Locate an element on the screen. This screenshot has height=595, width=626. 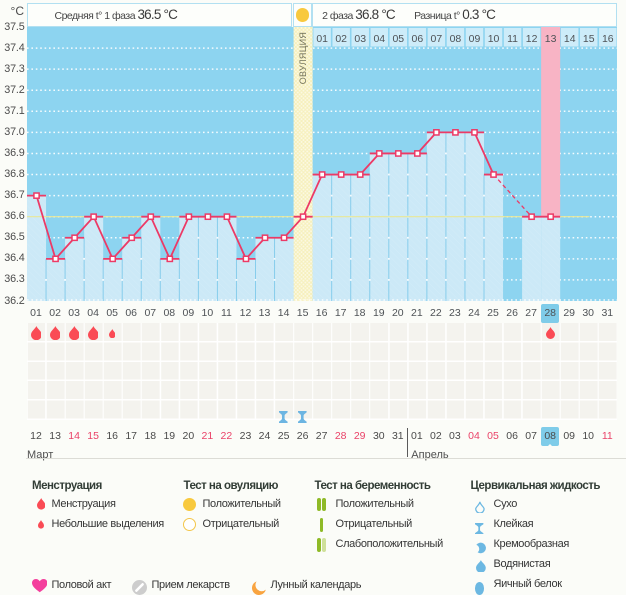
svg-text: 03 is located at coordinates (360, 39).